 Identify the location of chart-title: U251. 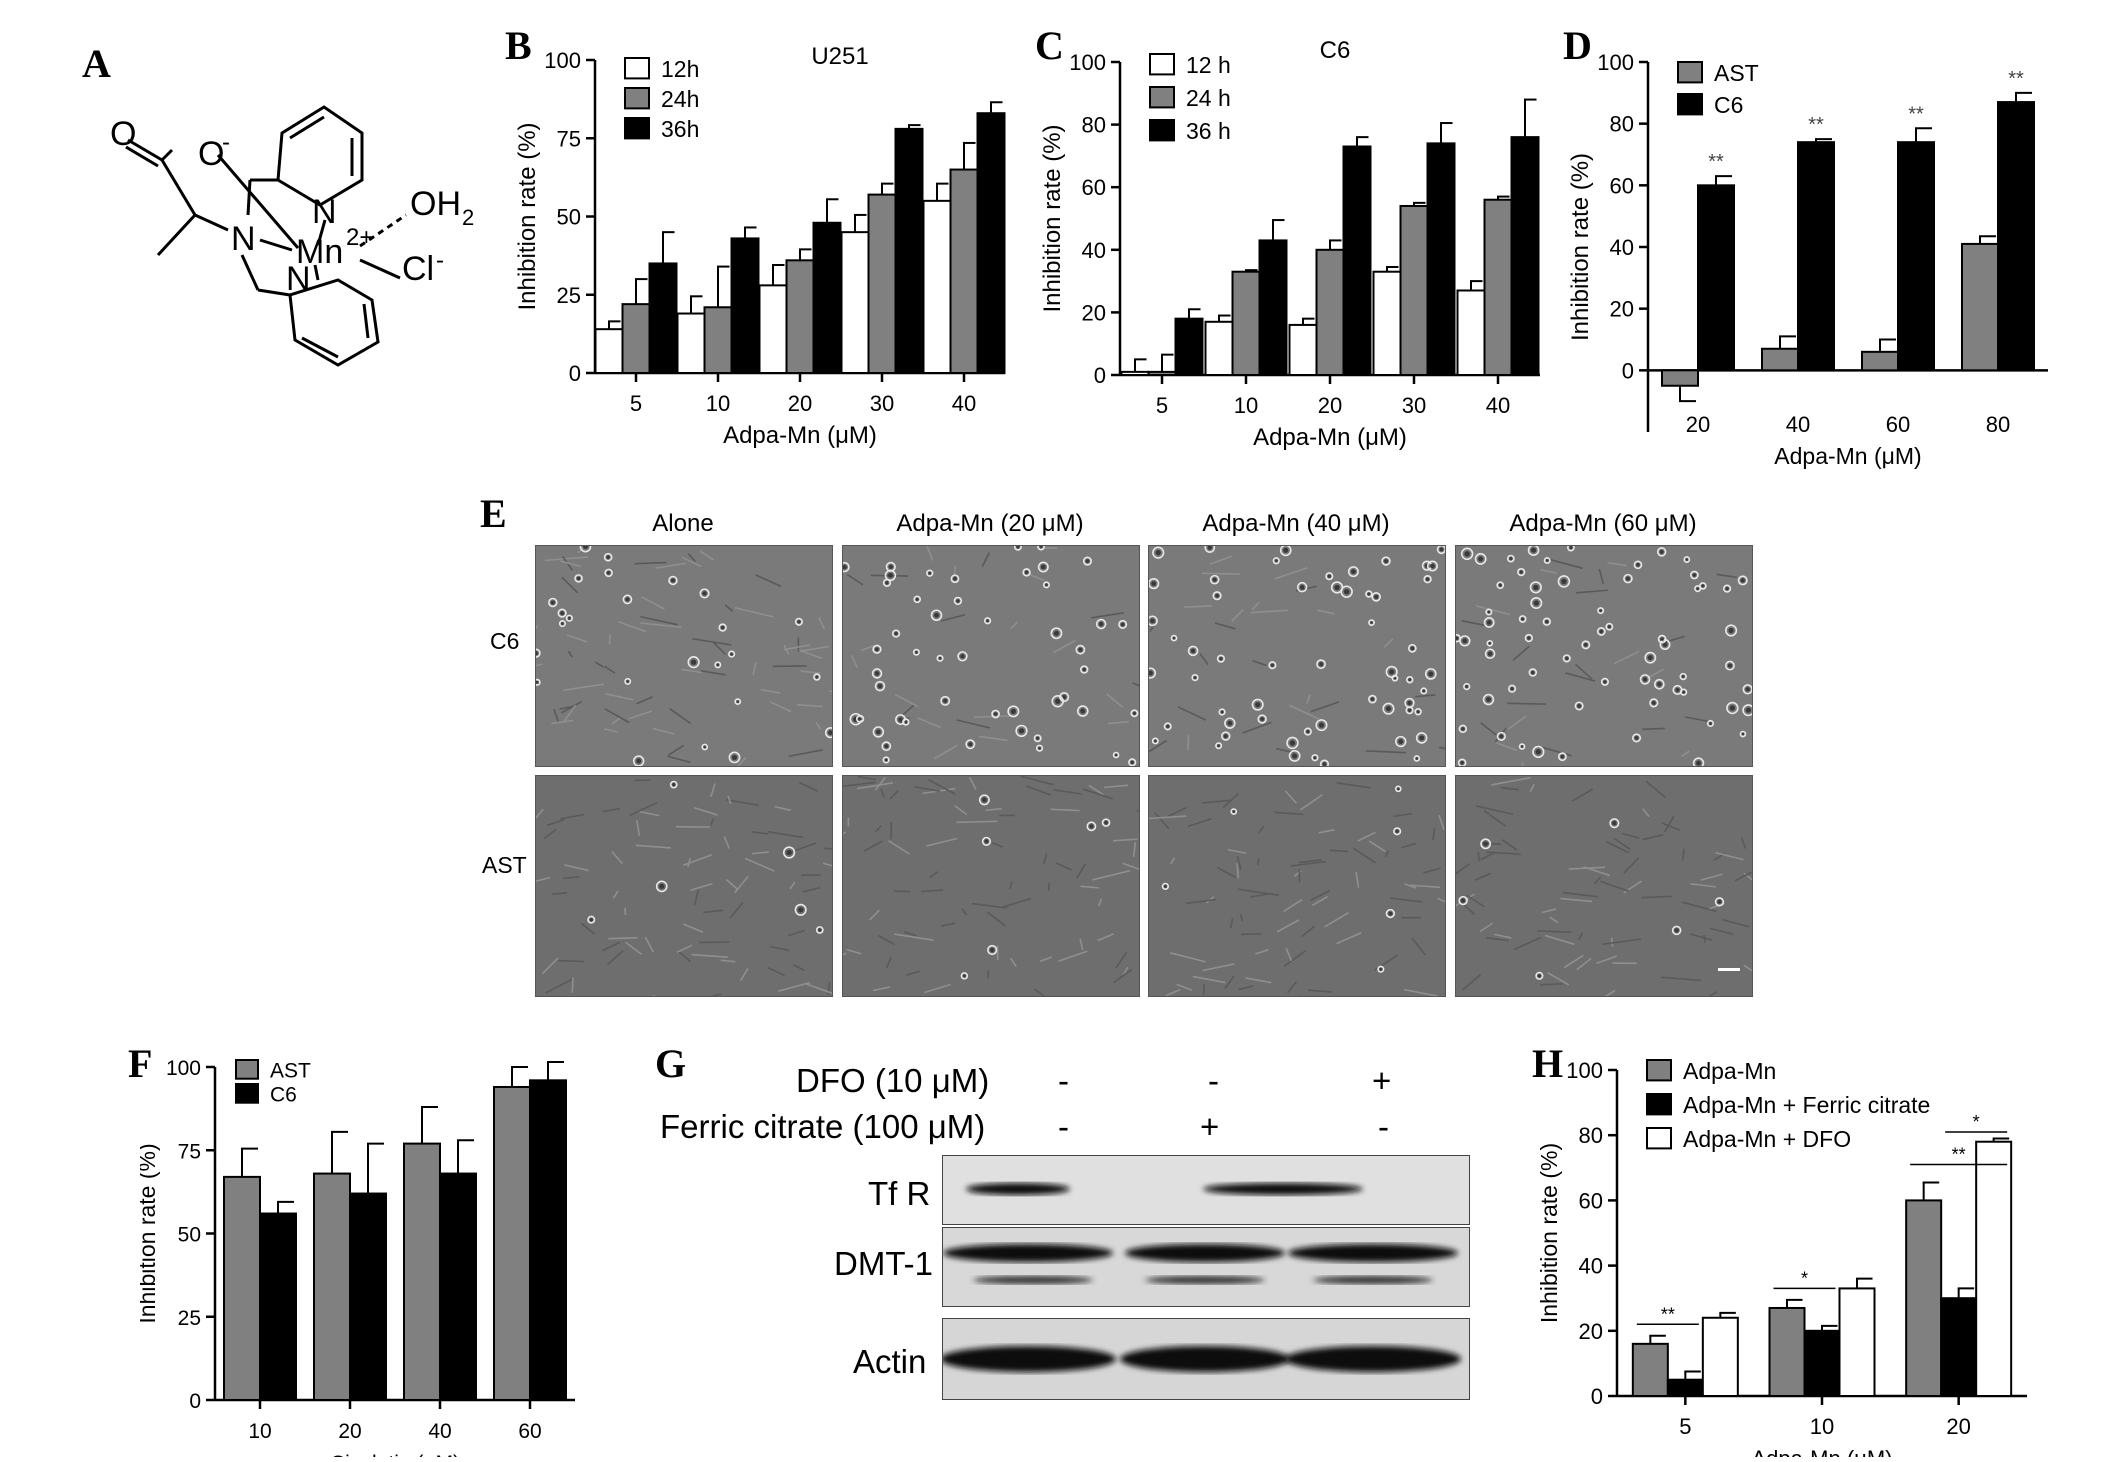
(839, 56).